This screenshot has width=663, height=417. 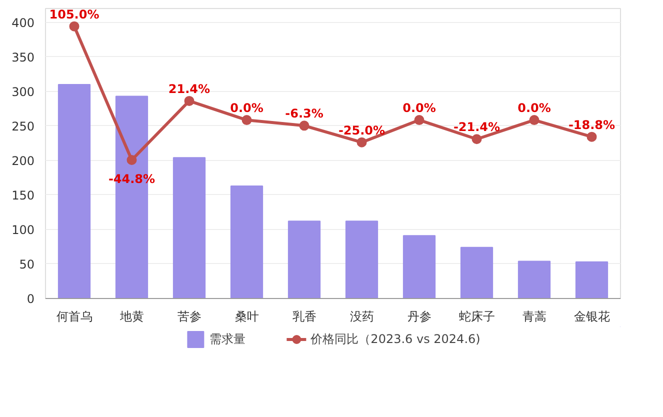 What do you see at coordinates (23, 126) in the screenshot?
I see `y-tick-label: 250` at bounding box center [23, 126].